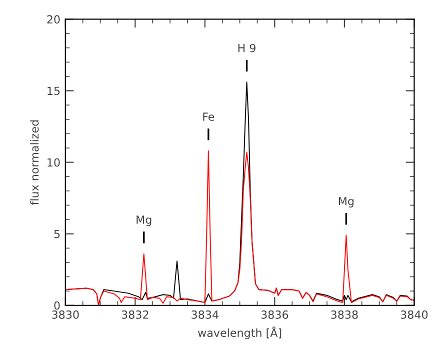 The height and width of the screenshot is (349, 436). What do you see at coordinates (344, 314) in the screenshot?
I see `x-tick-label: 3838` at bounding box center [344, 314].